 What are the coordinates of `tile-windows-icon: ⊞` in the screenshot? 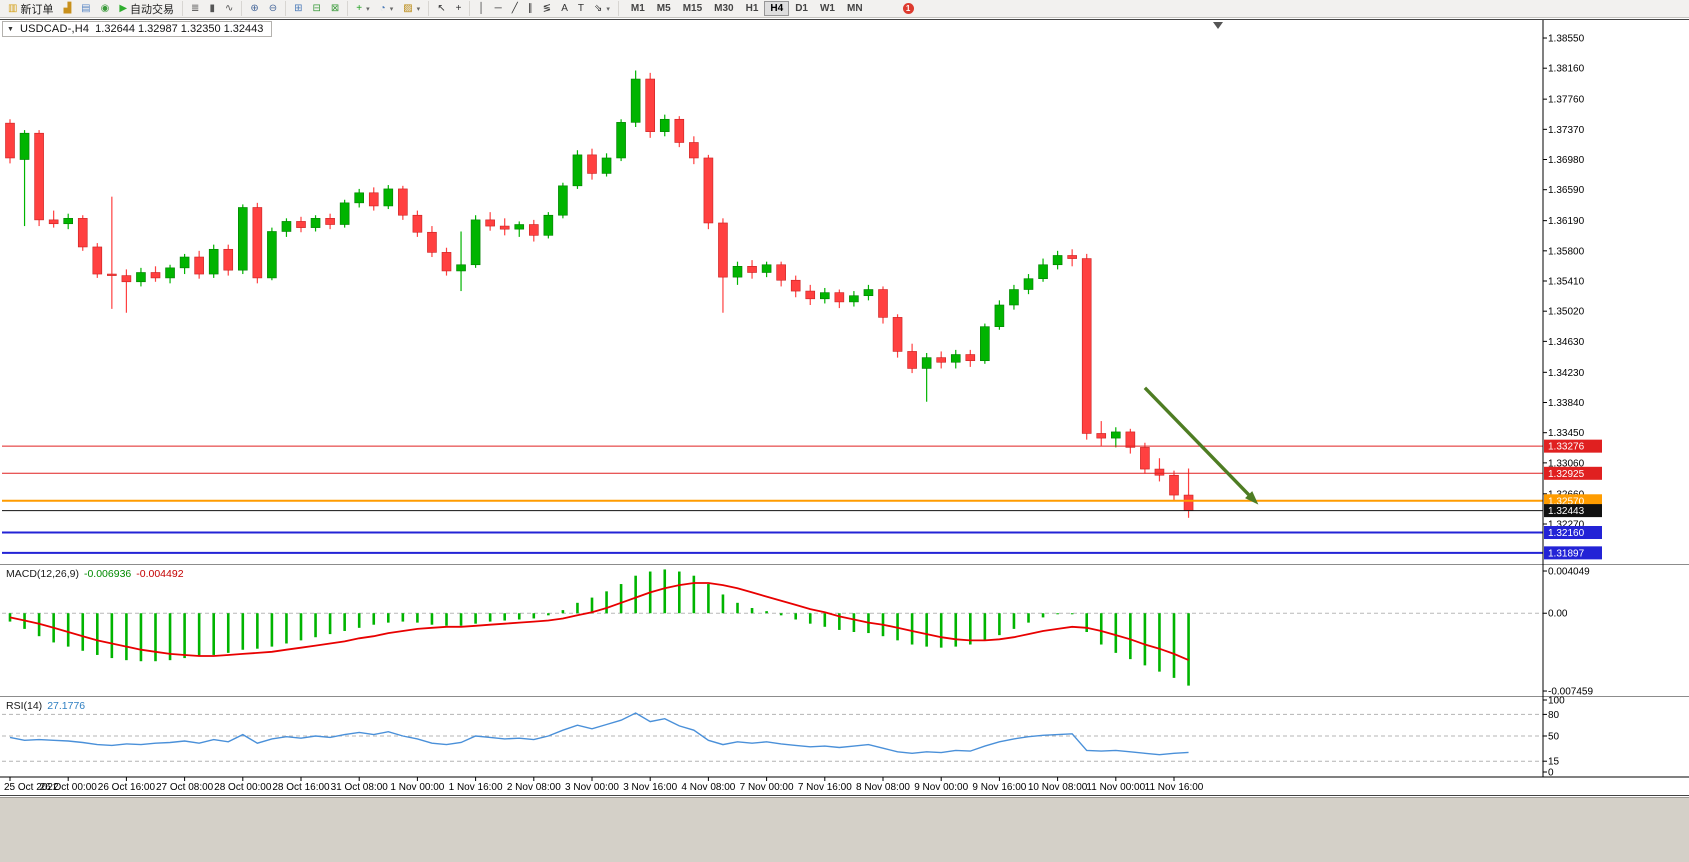 It's located at (298, 8).